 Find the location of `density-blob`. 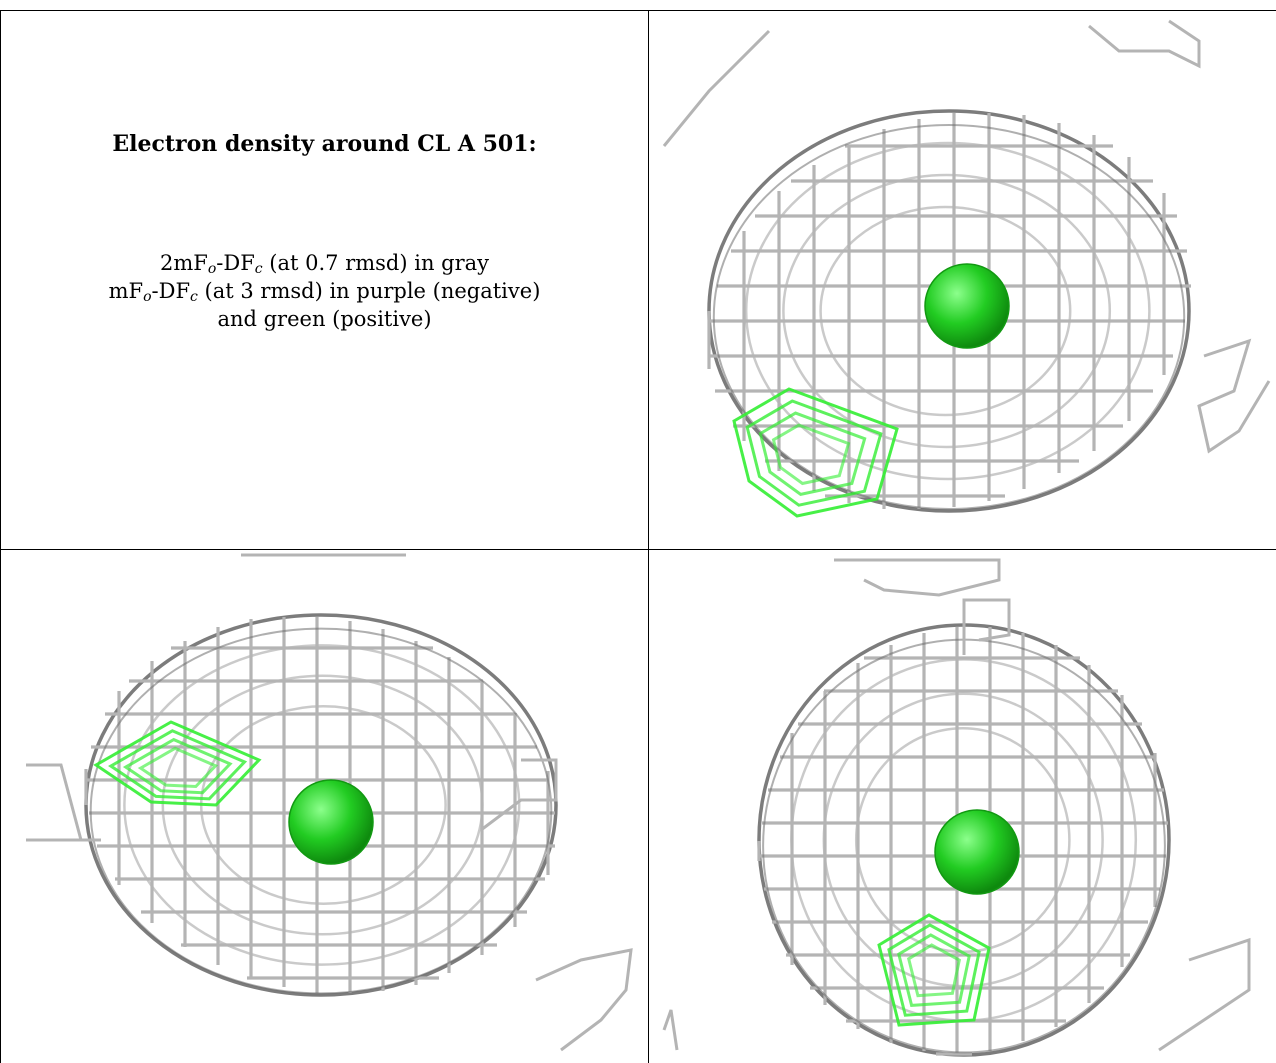

density-blob is located at coordinates (964, 840).